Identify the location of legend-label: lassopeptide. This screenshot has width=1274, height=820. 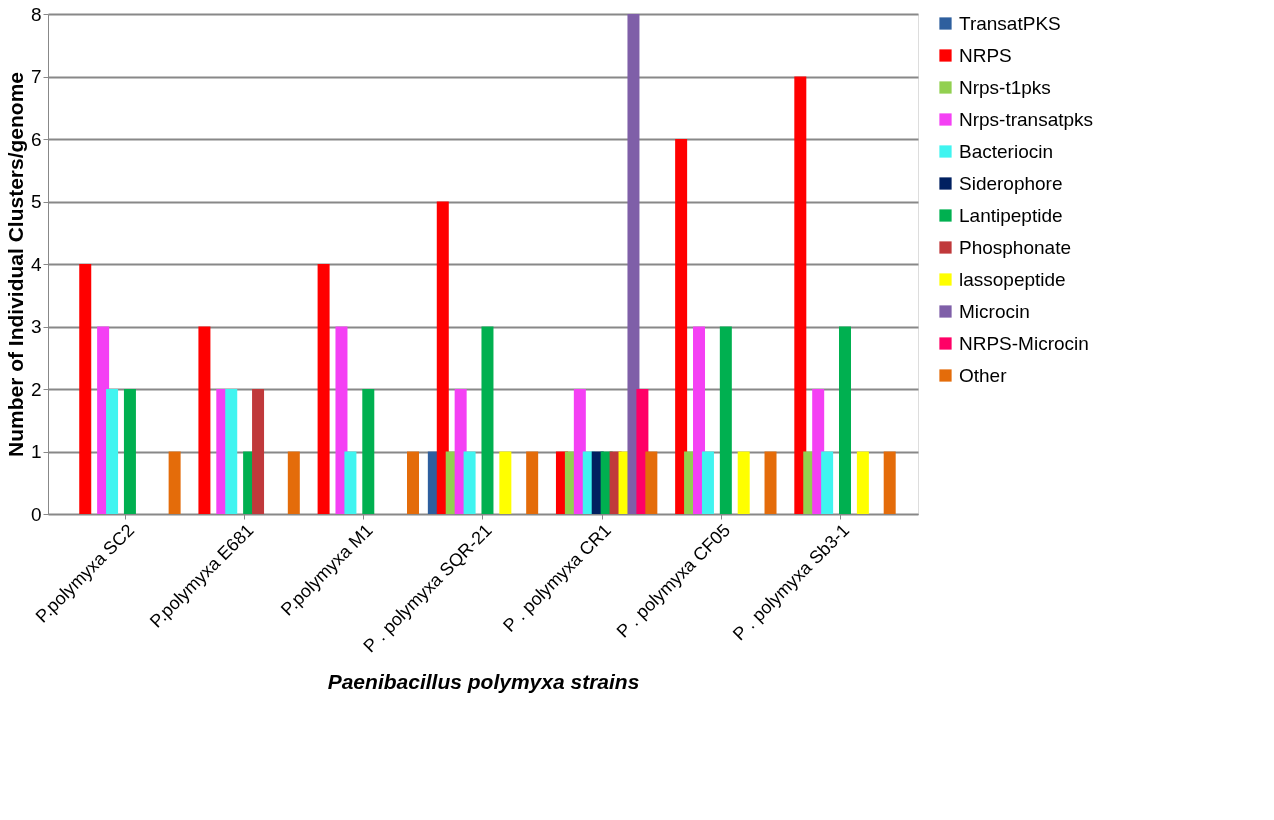
(1012, 279).